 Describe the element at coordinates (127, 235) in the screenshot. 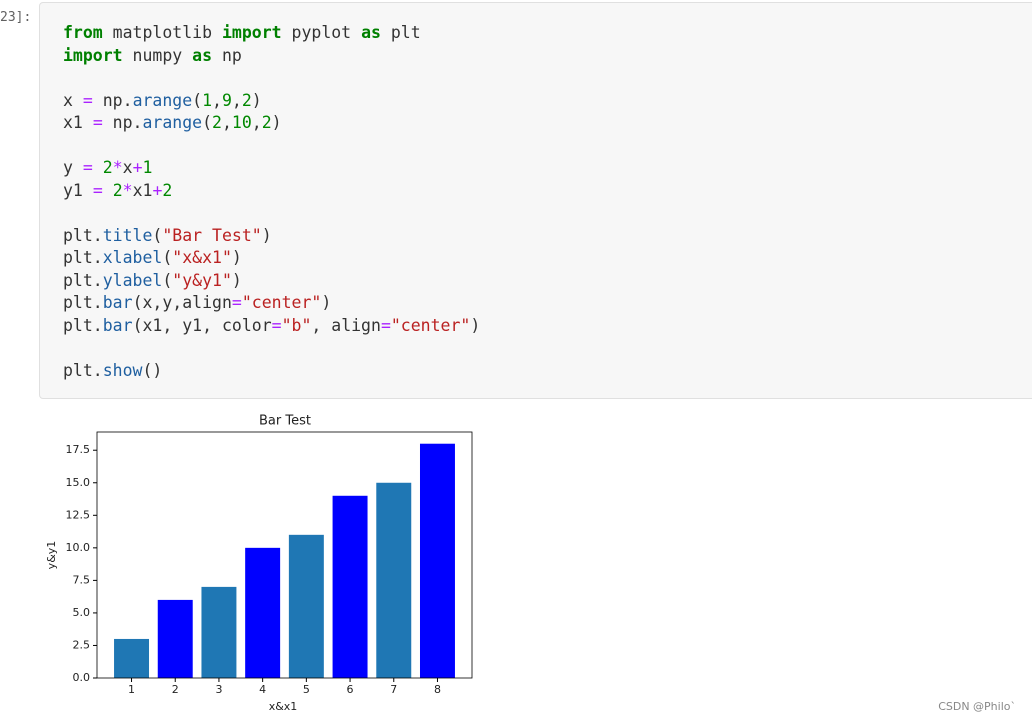

I see `code-token: title` at that location.